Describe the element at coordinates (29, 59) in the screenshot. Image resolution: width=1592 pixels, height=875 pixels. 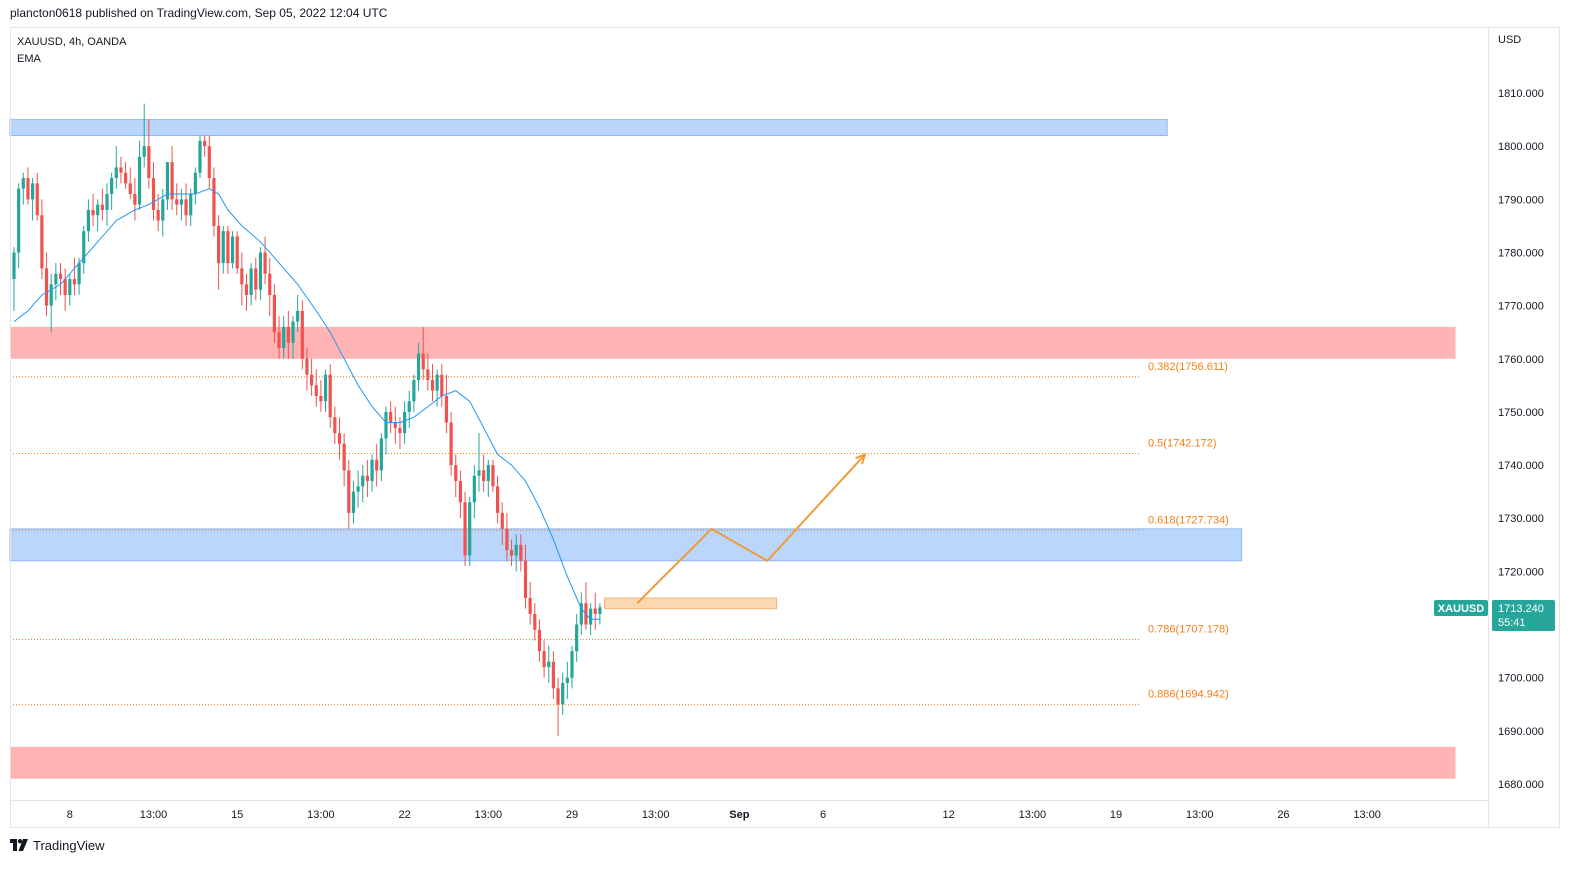
I see `indicator-ema-label: EMA` at that location.